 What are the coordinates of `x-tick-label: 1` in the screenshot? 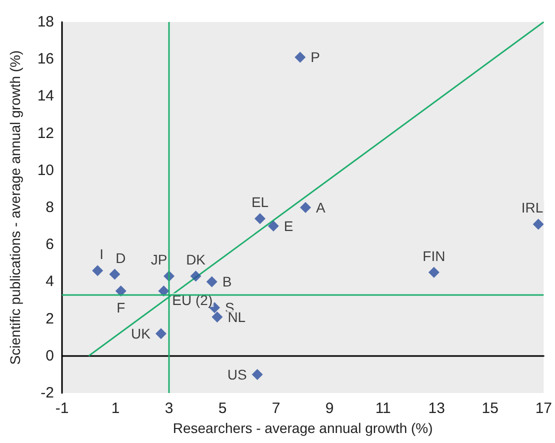 It's located at (115, 408).